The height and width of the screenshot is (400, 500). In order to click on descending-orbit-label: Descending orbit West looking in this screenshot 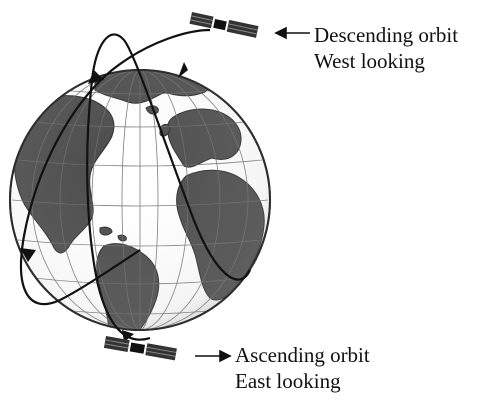, I will do `click(386, 48)`.